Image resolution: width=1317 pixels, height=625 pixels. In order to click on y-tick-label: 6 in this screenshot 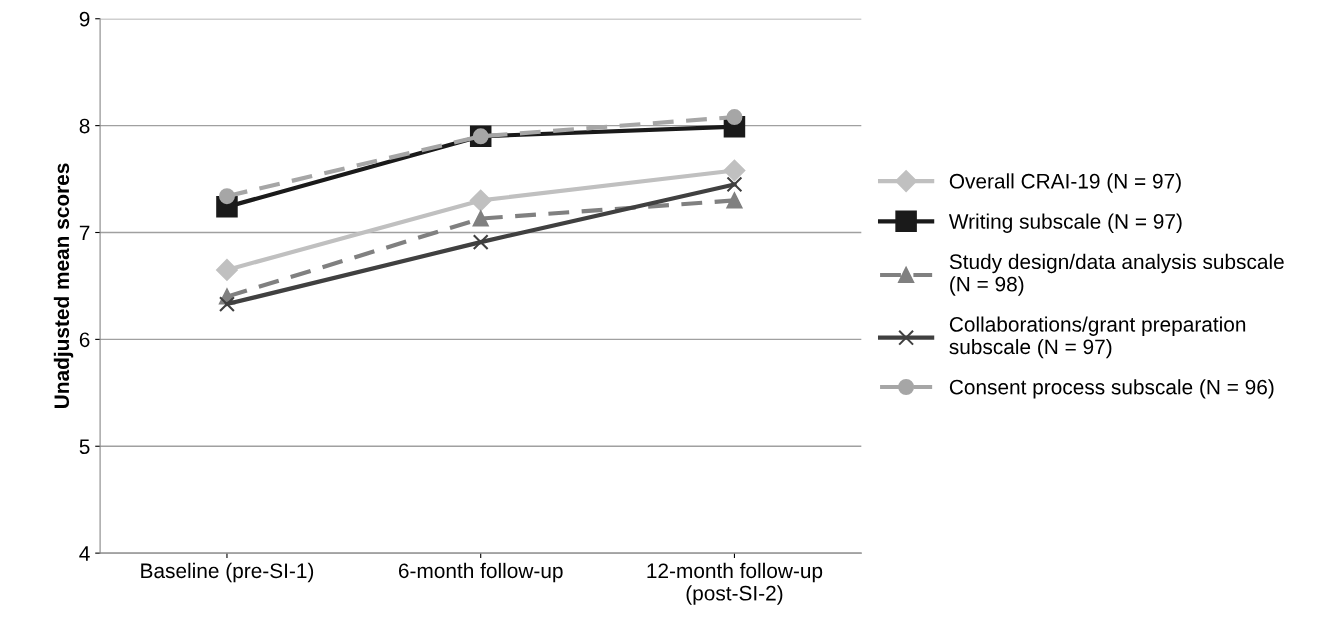, I will do `click(84, 340)`.